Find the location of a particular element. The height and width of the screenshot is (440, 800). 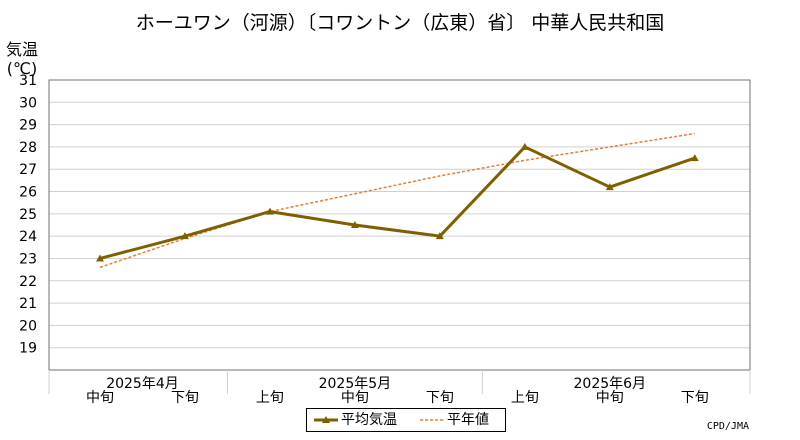

y-tick-label: 27 is located at coordinates (28, 170).